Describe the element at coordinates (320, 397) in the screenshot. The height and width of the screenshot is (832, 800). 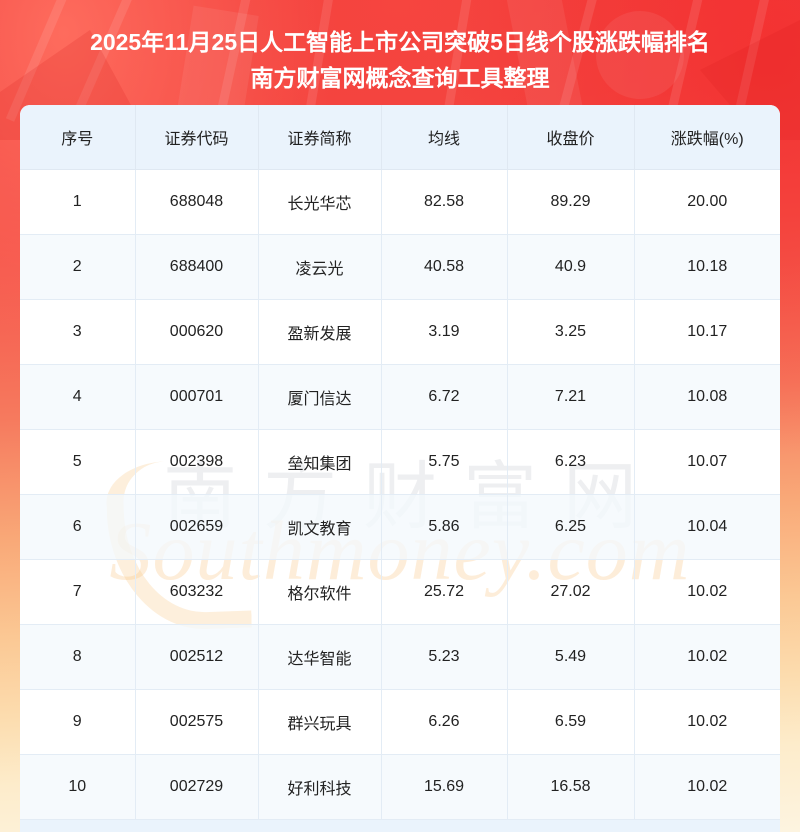
I see `cell-name: 厦门信达` at that location.